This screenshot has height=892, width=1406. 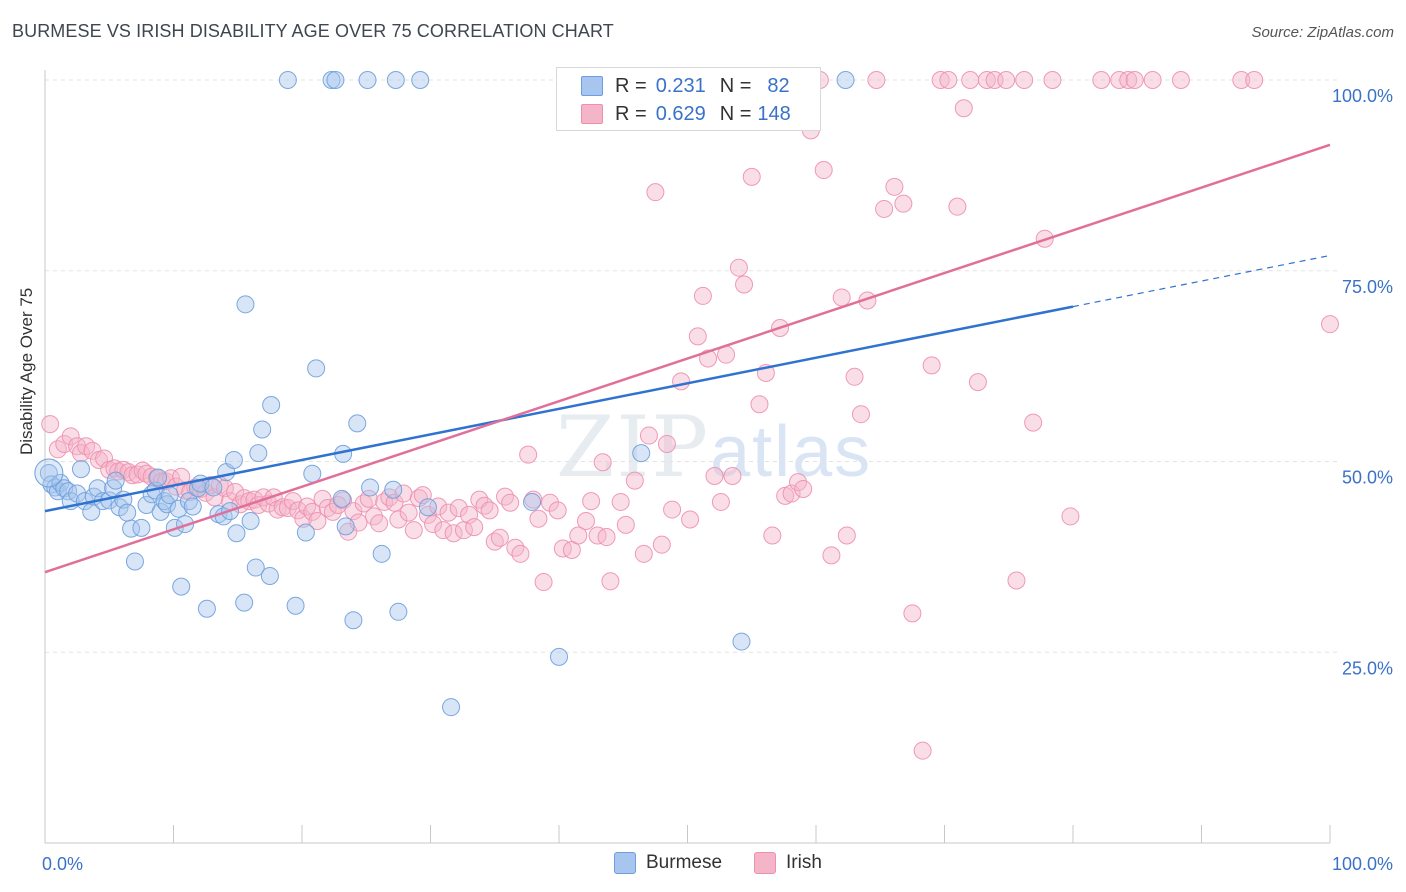 I want to click on legend-n-label: N =, so click(x=735, y=113).